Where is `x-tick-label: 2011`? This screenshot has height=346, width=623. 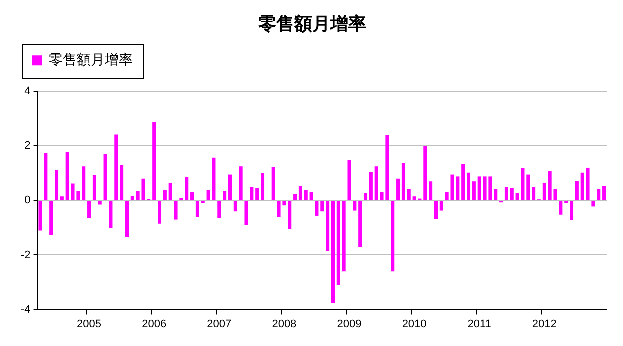
x-tick-label: 2011 is located at coordinates (480, 324).